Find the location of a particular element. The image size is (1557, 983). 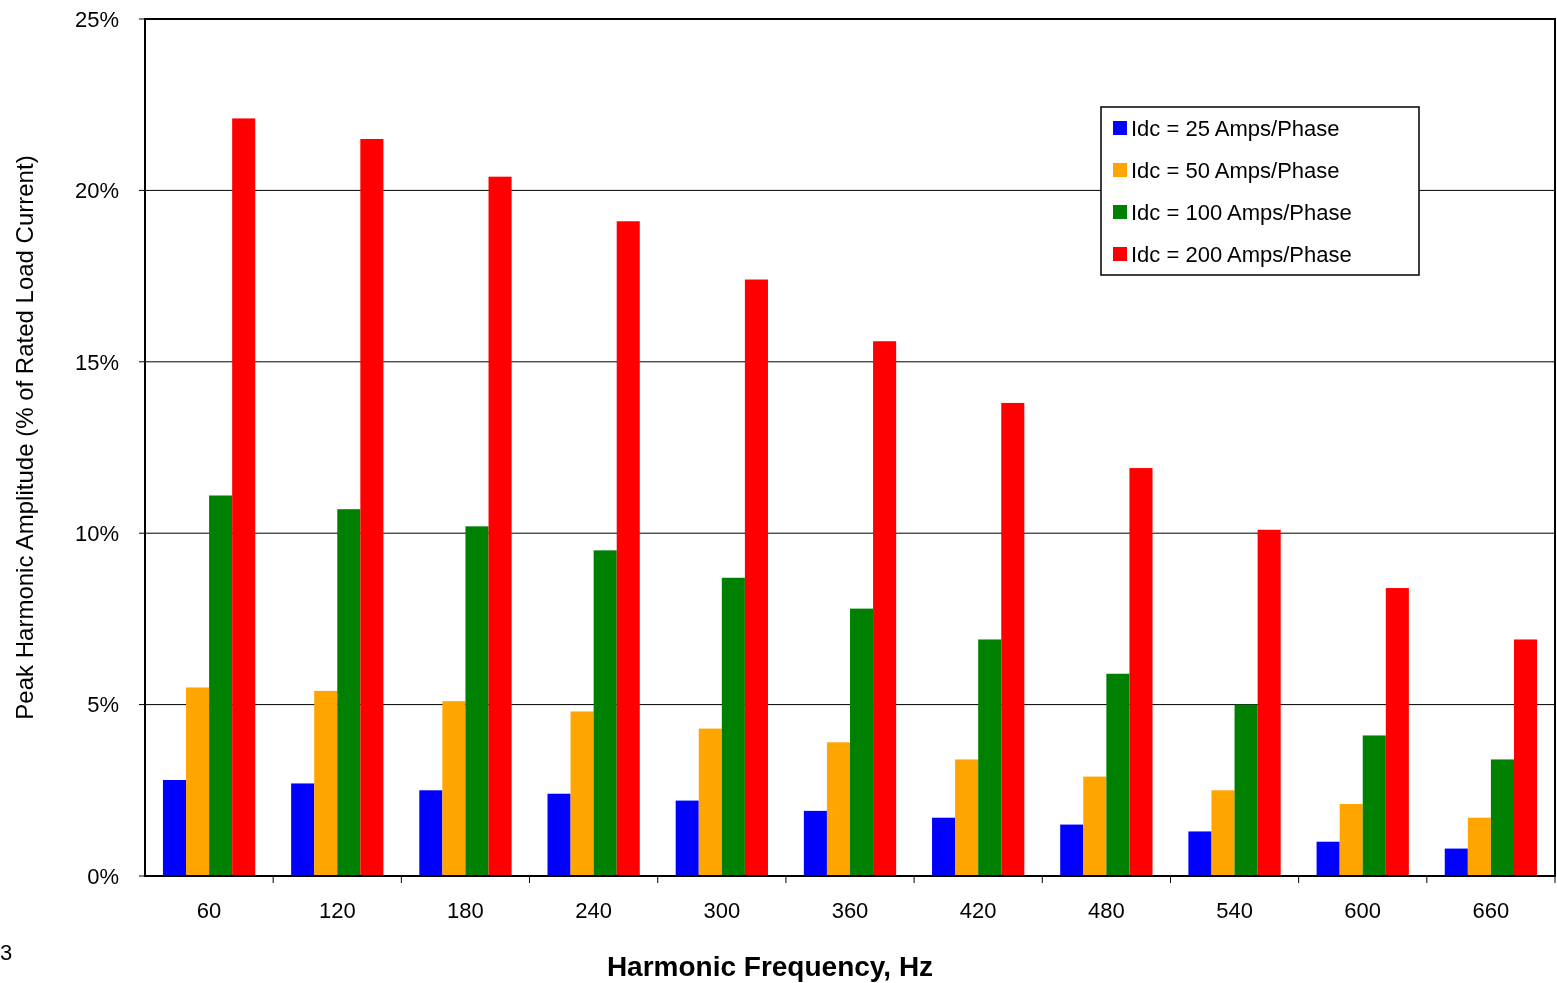

y-tick-label: 25% is located at coordinates (96, 19).